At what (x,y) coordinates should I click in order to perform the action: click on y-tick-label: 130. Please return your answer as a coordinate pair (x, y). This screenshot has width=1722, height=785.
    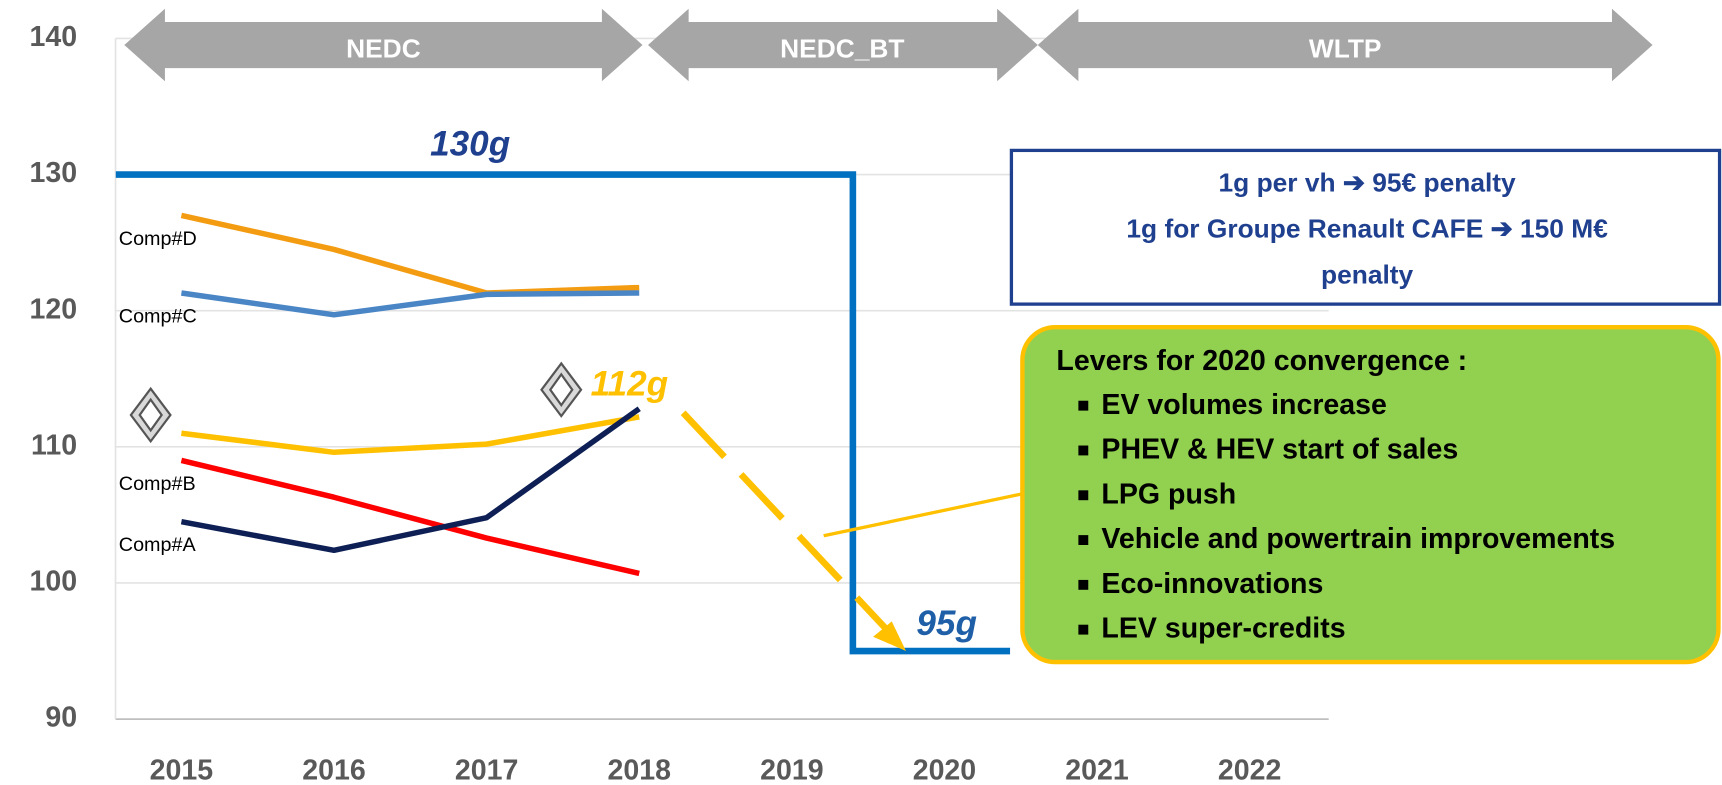
    Looking at the image, I should click on (53, 173).